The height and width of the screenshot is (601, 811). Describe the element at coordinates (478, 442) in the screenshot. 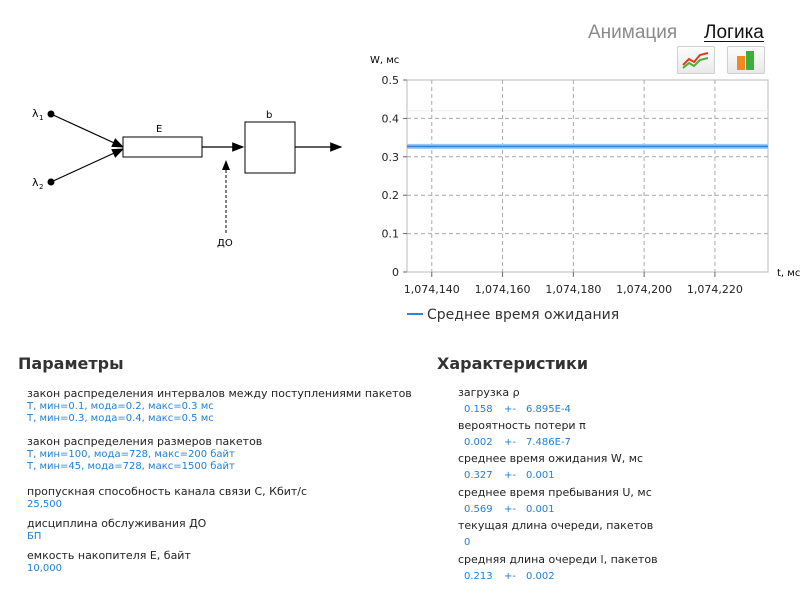

I see `char-value: 0.002` at that location.